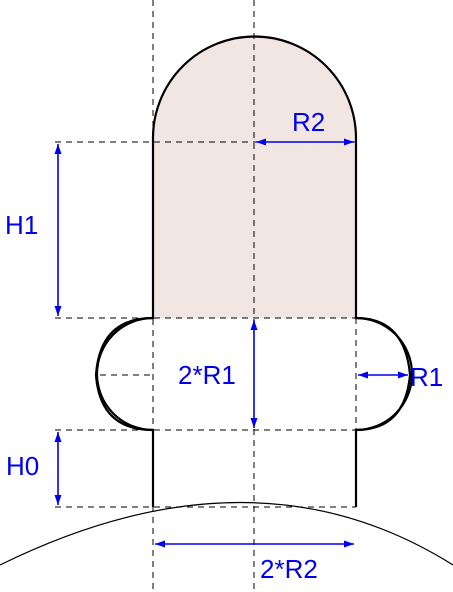 Image resolution: width=453 pixels, height=592 pixels. Describe the element at coordinates (289, 569) in the screenshot. I see `two-r2-label: 2*R2` at that location.